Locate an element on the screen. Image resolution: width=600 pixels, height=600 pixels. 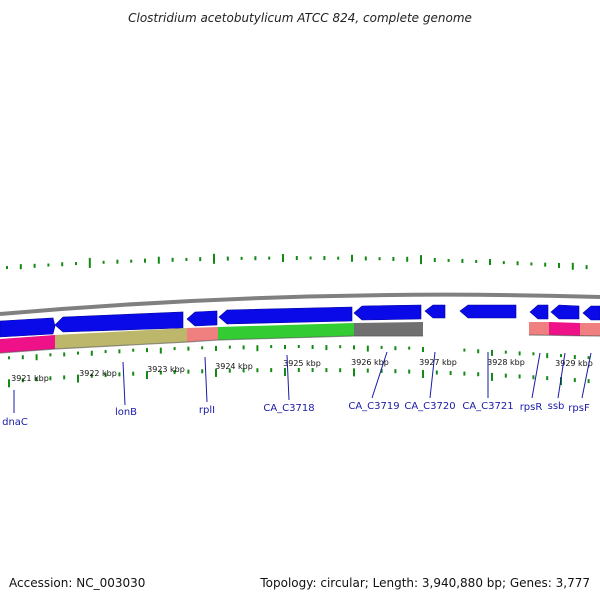
kbp-label: 3926 kbp is located at coordinates (370, 362).